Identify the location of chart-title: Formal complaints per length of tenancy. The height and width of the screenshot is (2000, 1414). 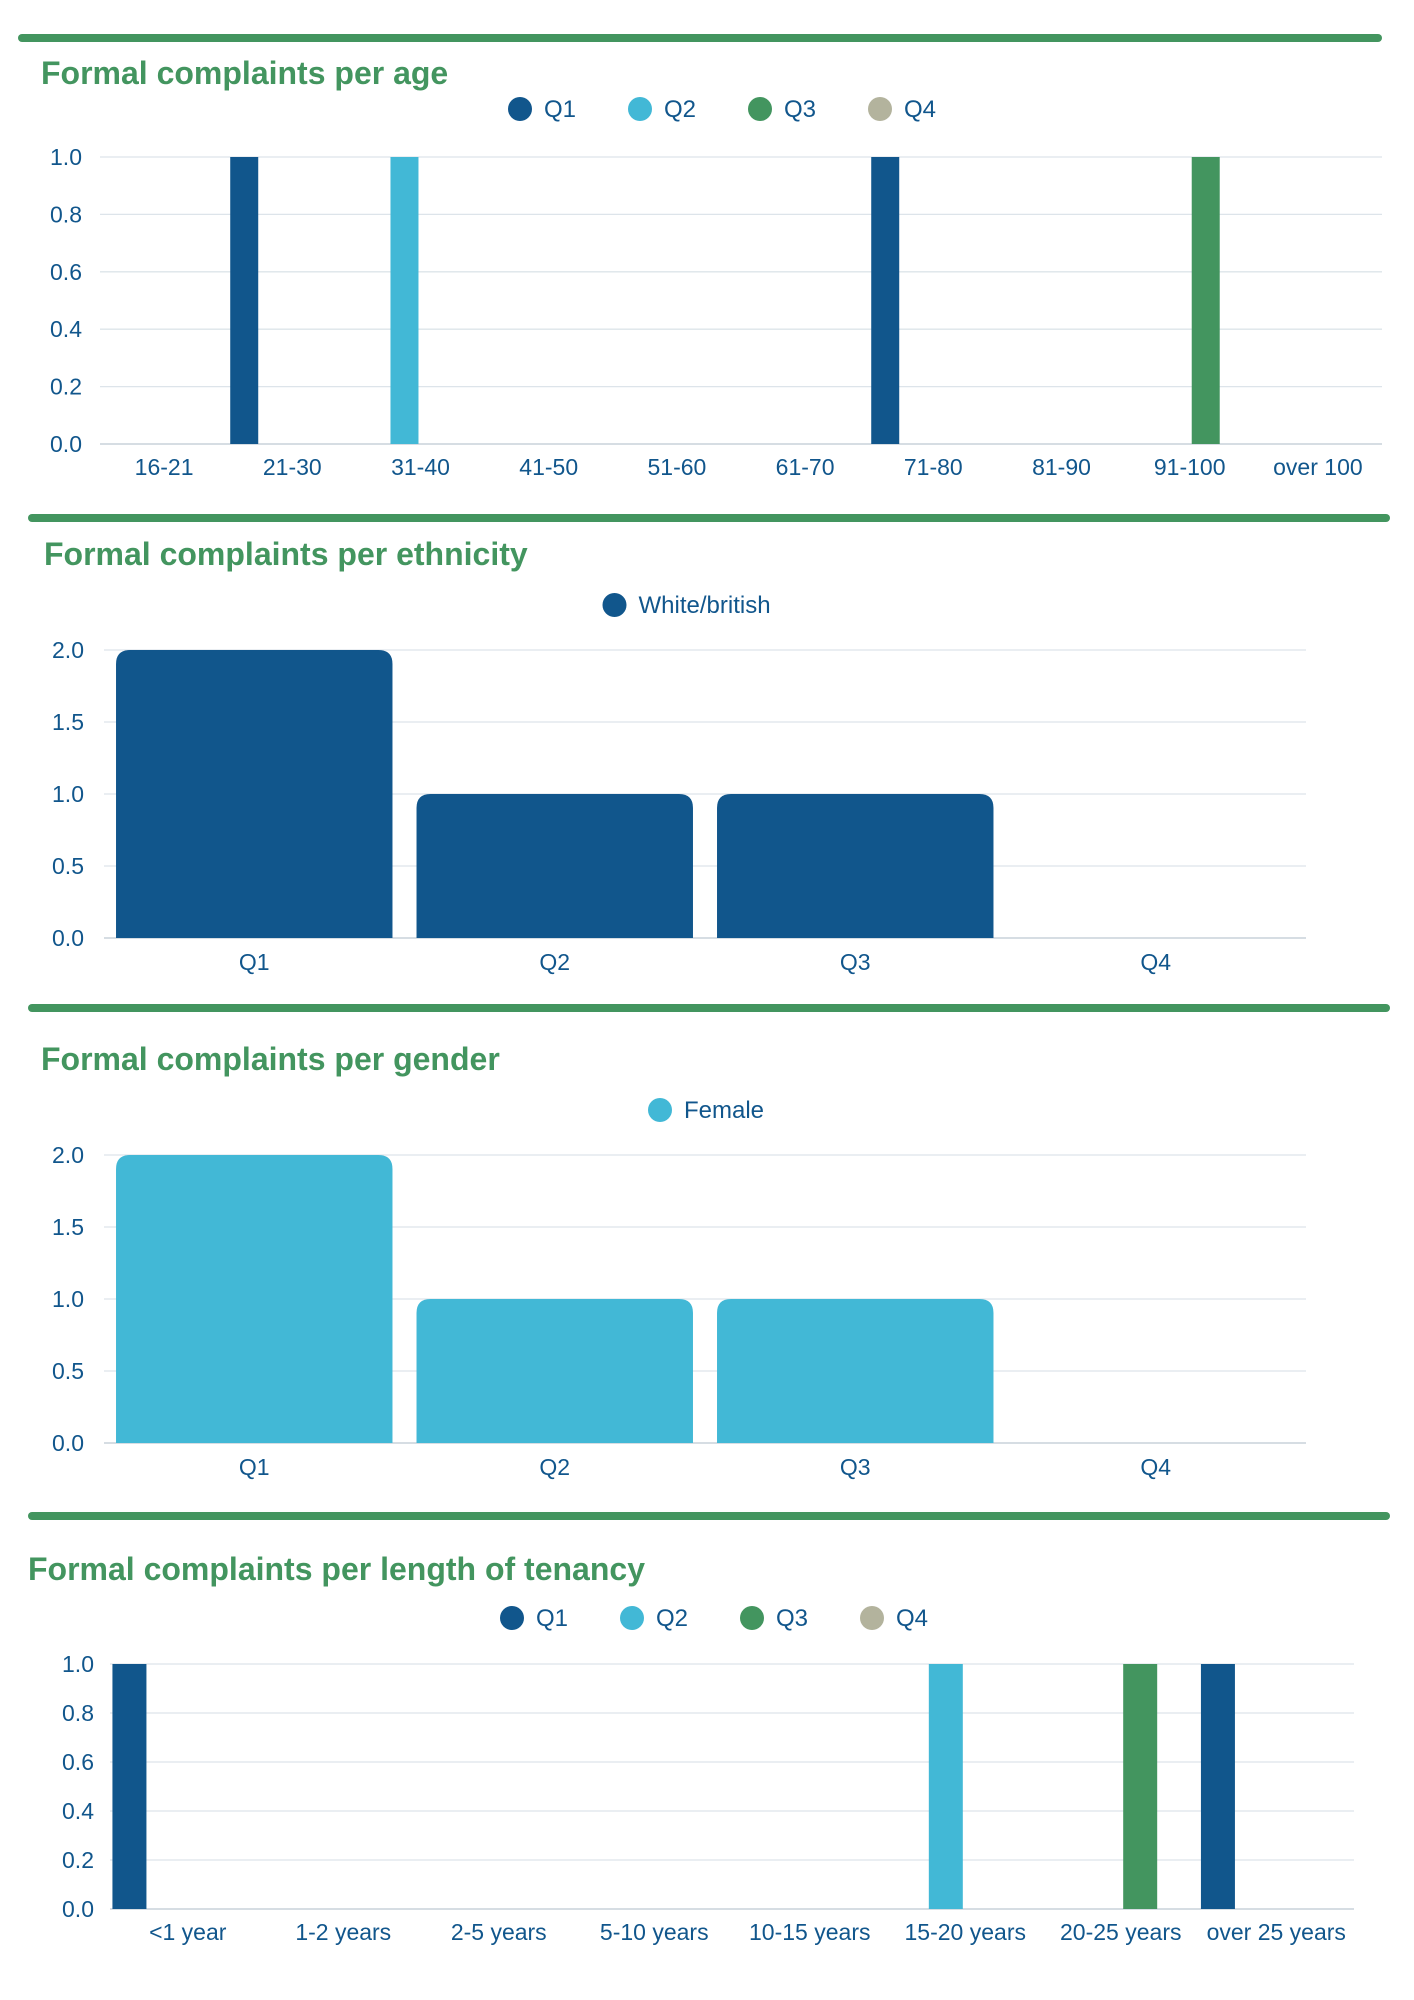
(336, 1569).